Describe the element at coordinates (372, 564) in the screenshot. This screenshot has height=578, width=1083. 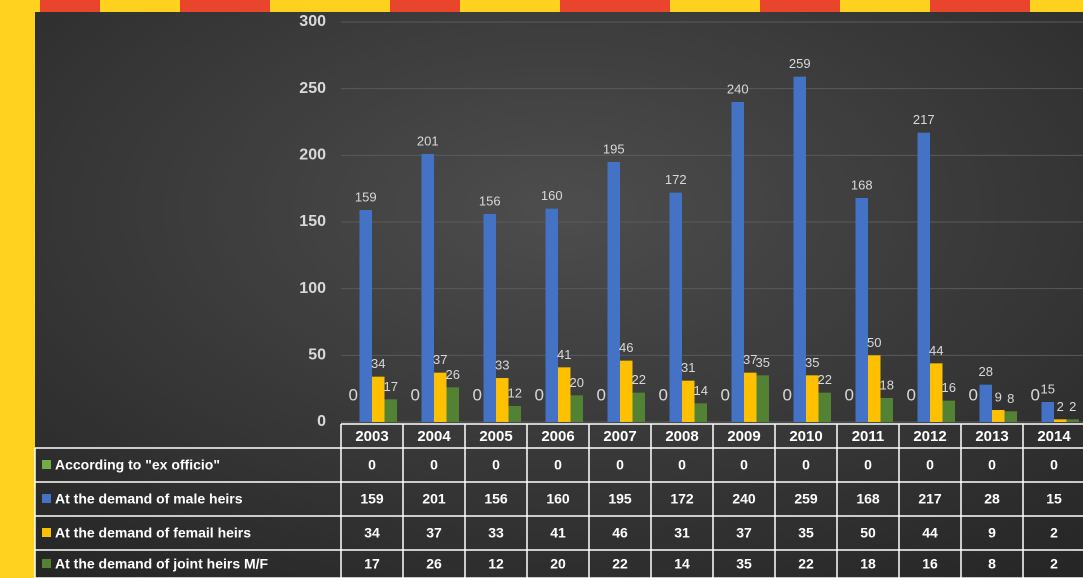
I see `table-value: 17` at that location.